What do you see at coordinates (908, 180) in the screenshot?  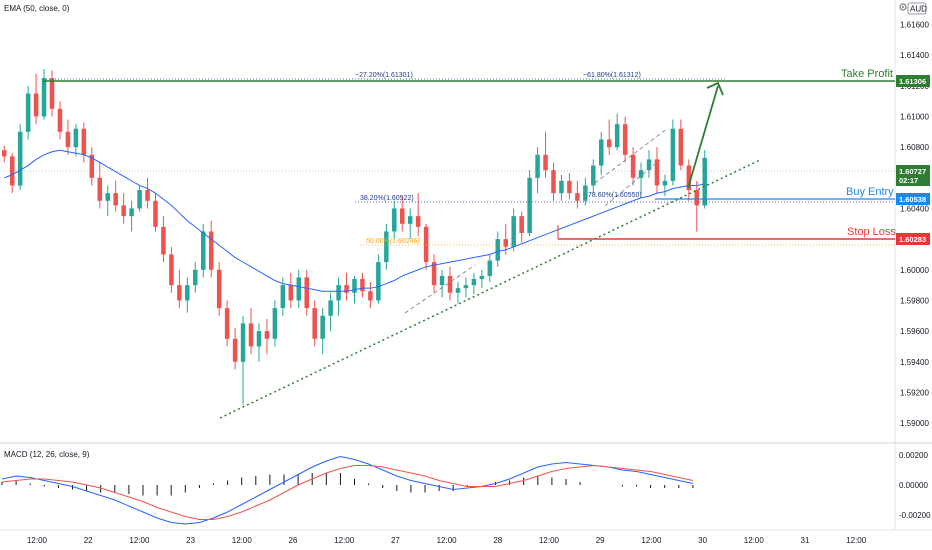 I see `svg-text: 02:17` at bounding box center [908, 180].